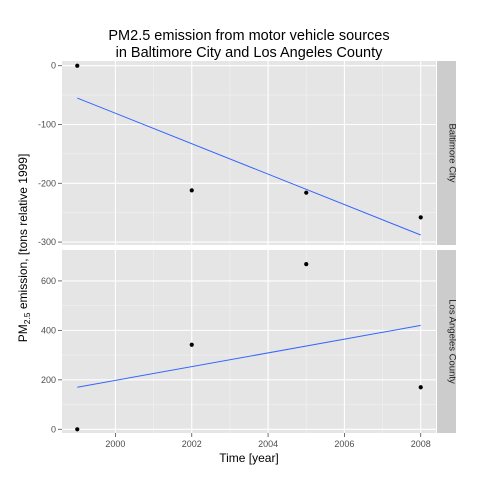  What do you see at coordinates (48, 330) in the screenshot?
I see `y-tick-label: 400` at bounding box center [48, 330].